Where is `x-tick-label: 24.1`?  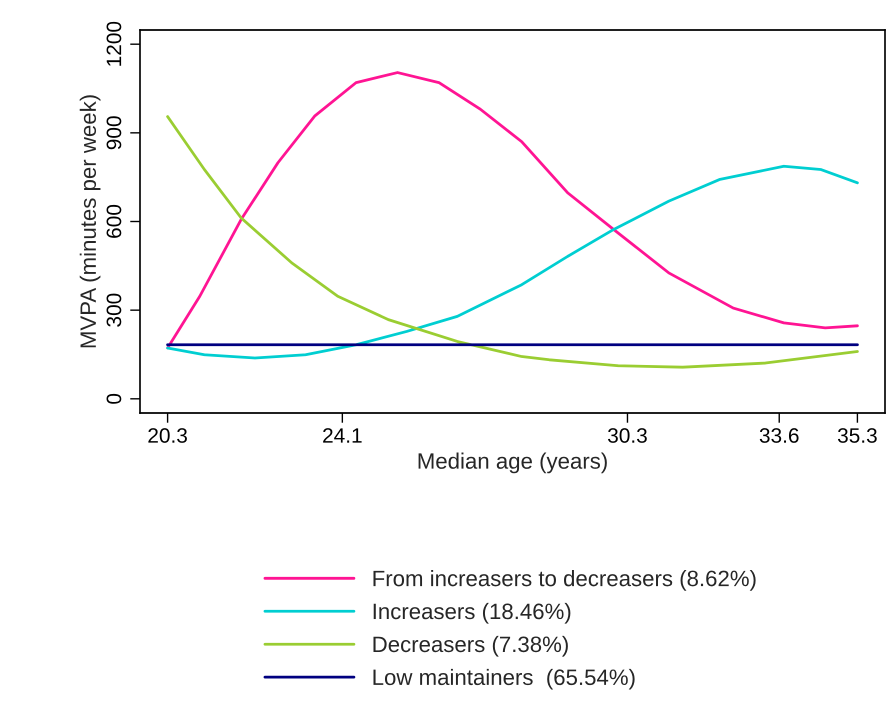
x-tick-label: 24.1 is located at coordinates (342, 435).